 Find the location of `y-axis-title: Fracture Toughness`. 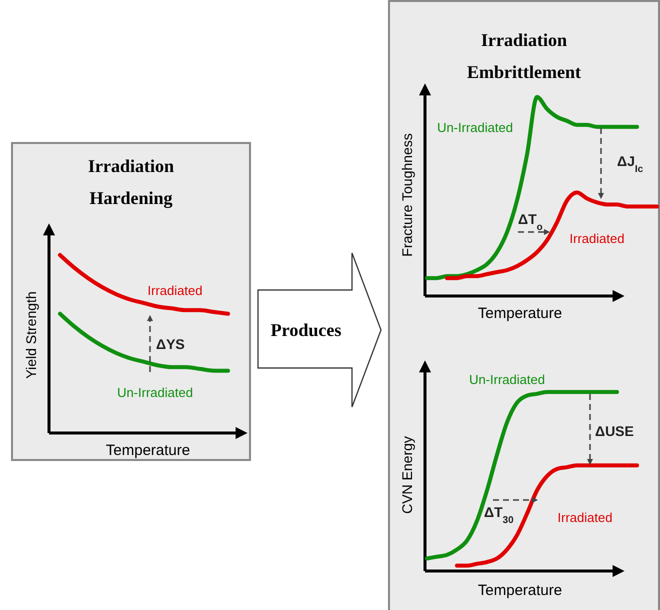

y-axis-title: Fracture Toughness is located at coordinates (407, 195).